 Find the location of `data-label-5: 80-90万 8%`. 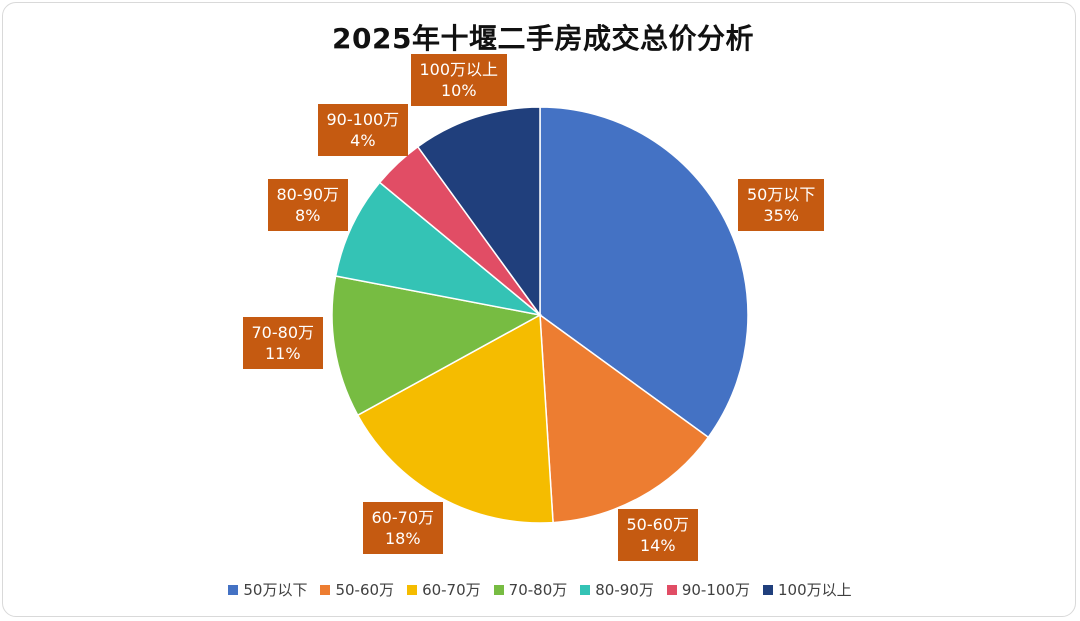

data-label-5: 80-90万 8% is located at coordinates (307, 205).